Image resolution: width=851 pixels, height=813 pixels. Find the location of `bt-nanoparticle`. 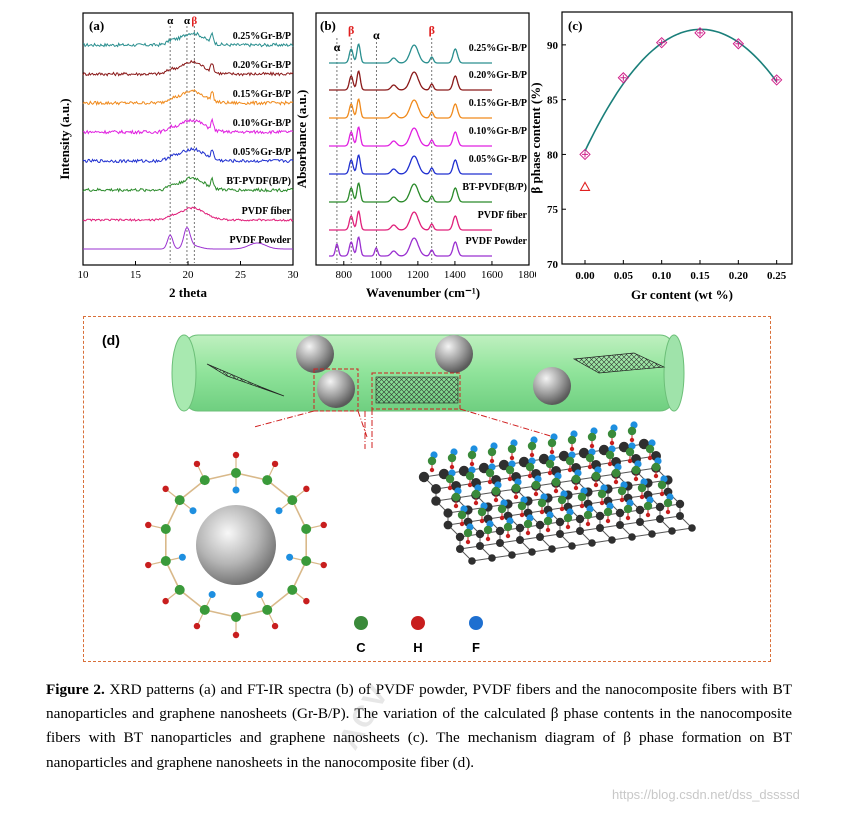

bt-nanoparticle is located at coordinates (552, 386).